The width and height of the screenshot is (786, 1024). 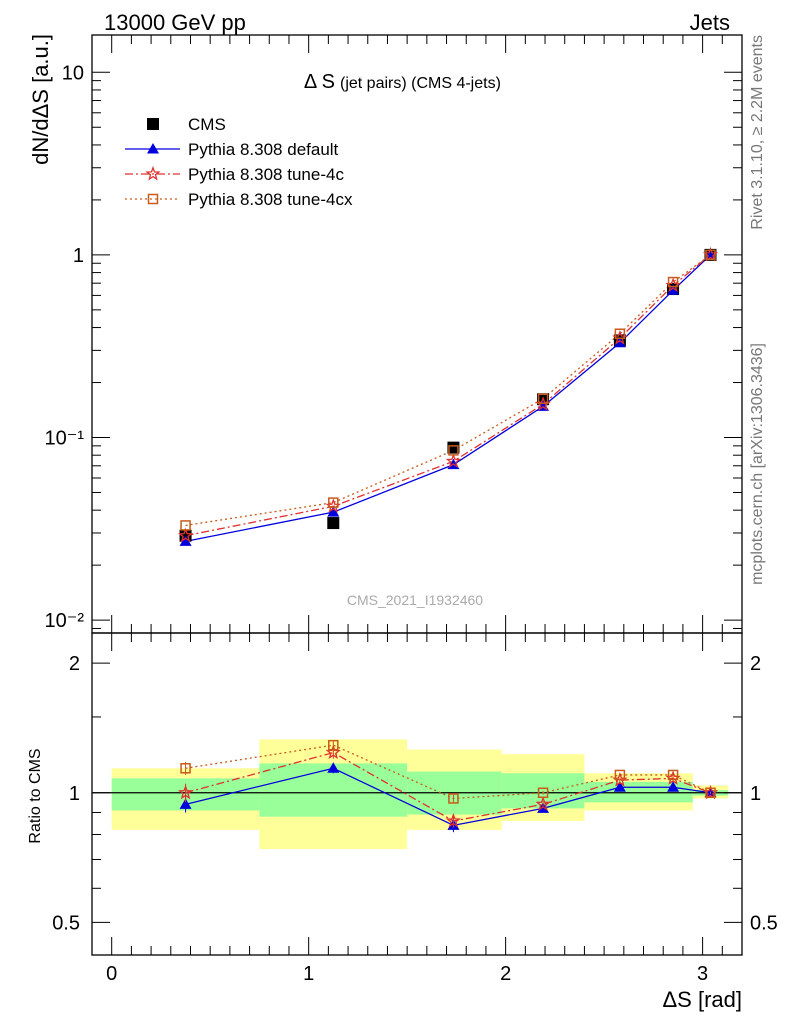 I want to click on watermark-analysis-id: CMS_2021_I1932460, so click(x=415, y=600).